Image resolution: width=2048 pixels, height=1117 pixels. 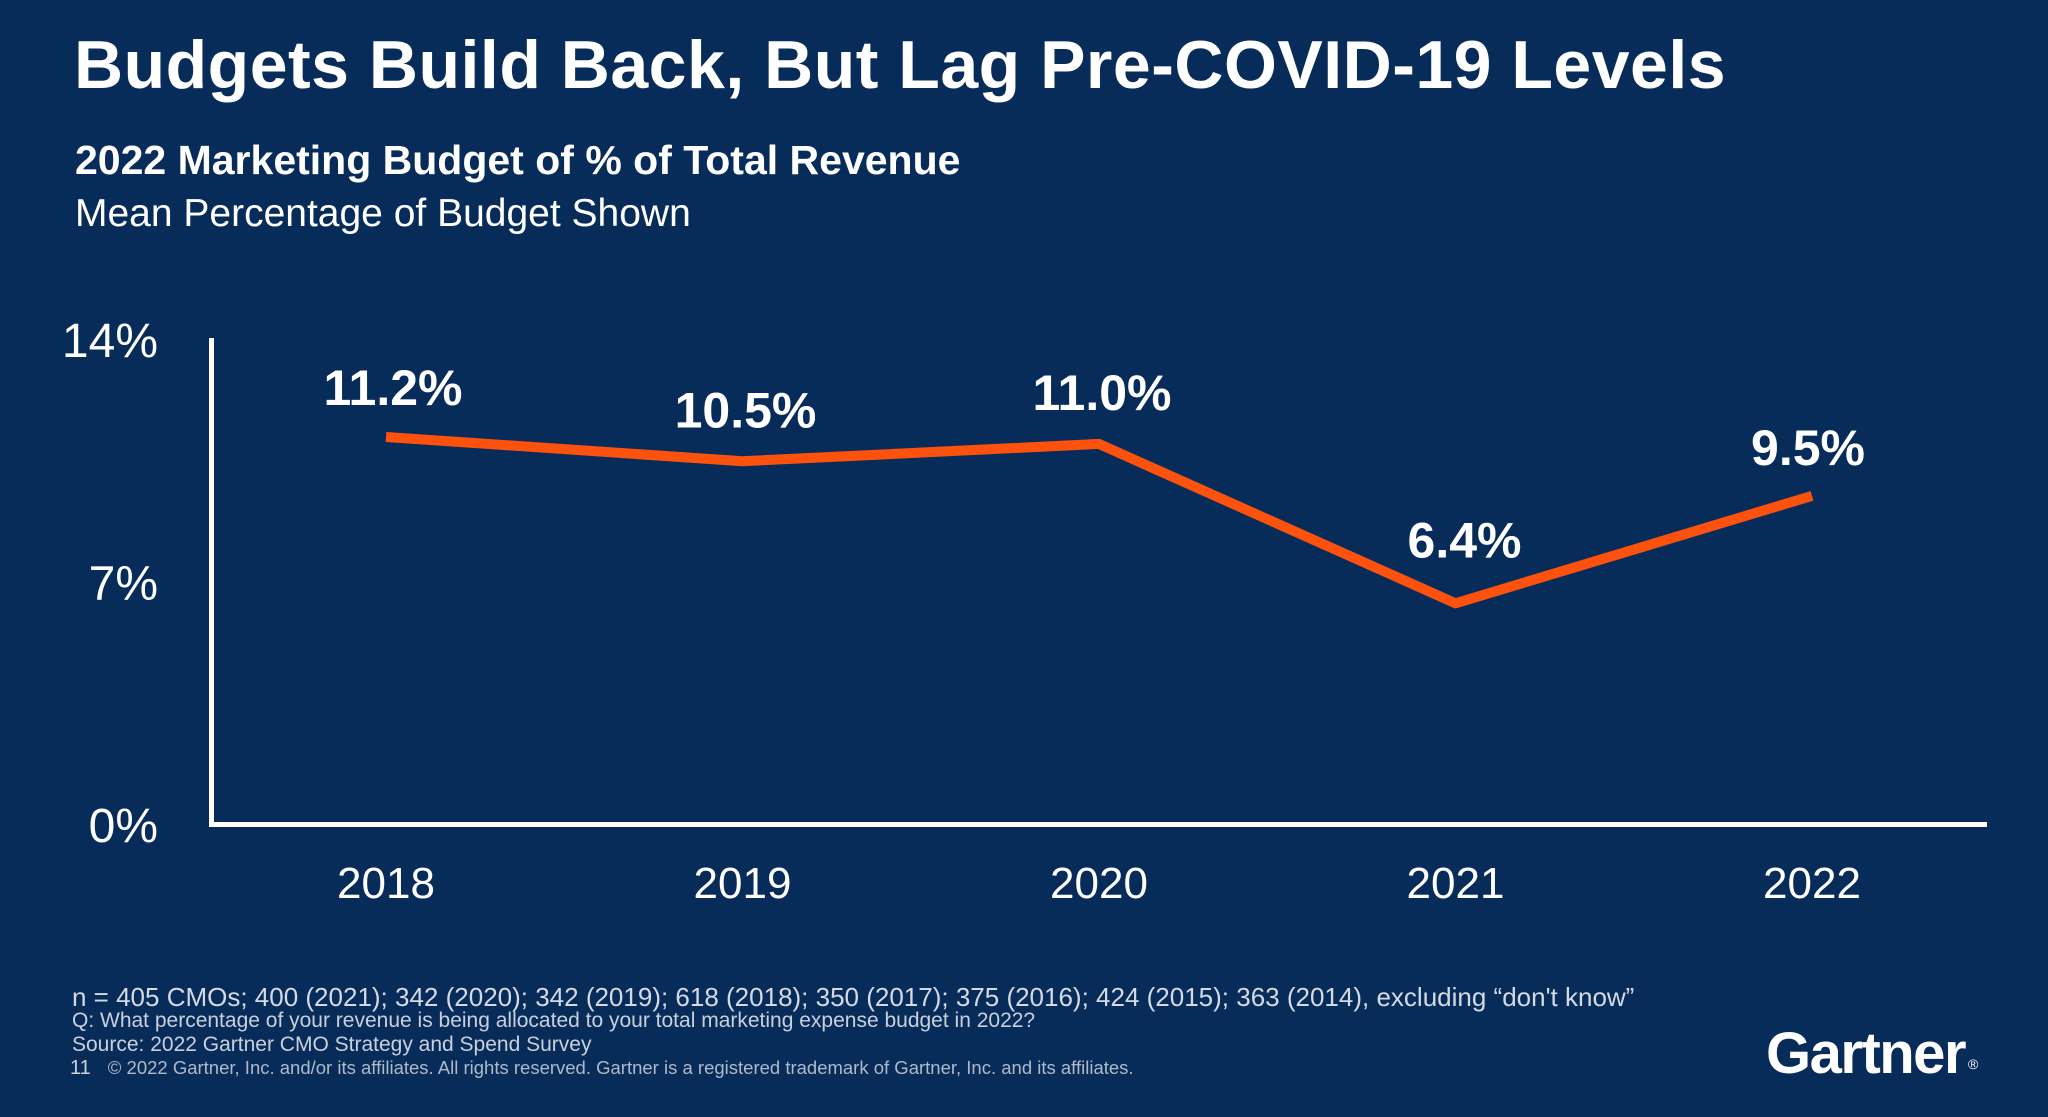 I want to click on data-point-label: 11.2%, so click(x=392, y=388).